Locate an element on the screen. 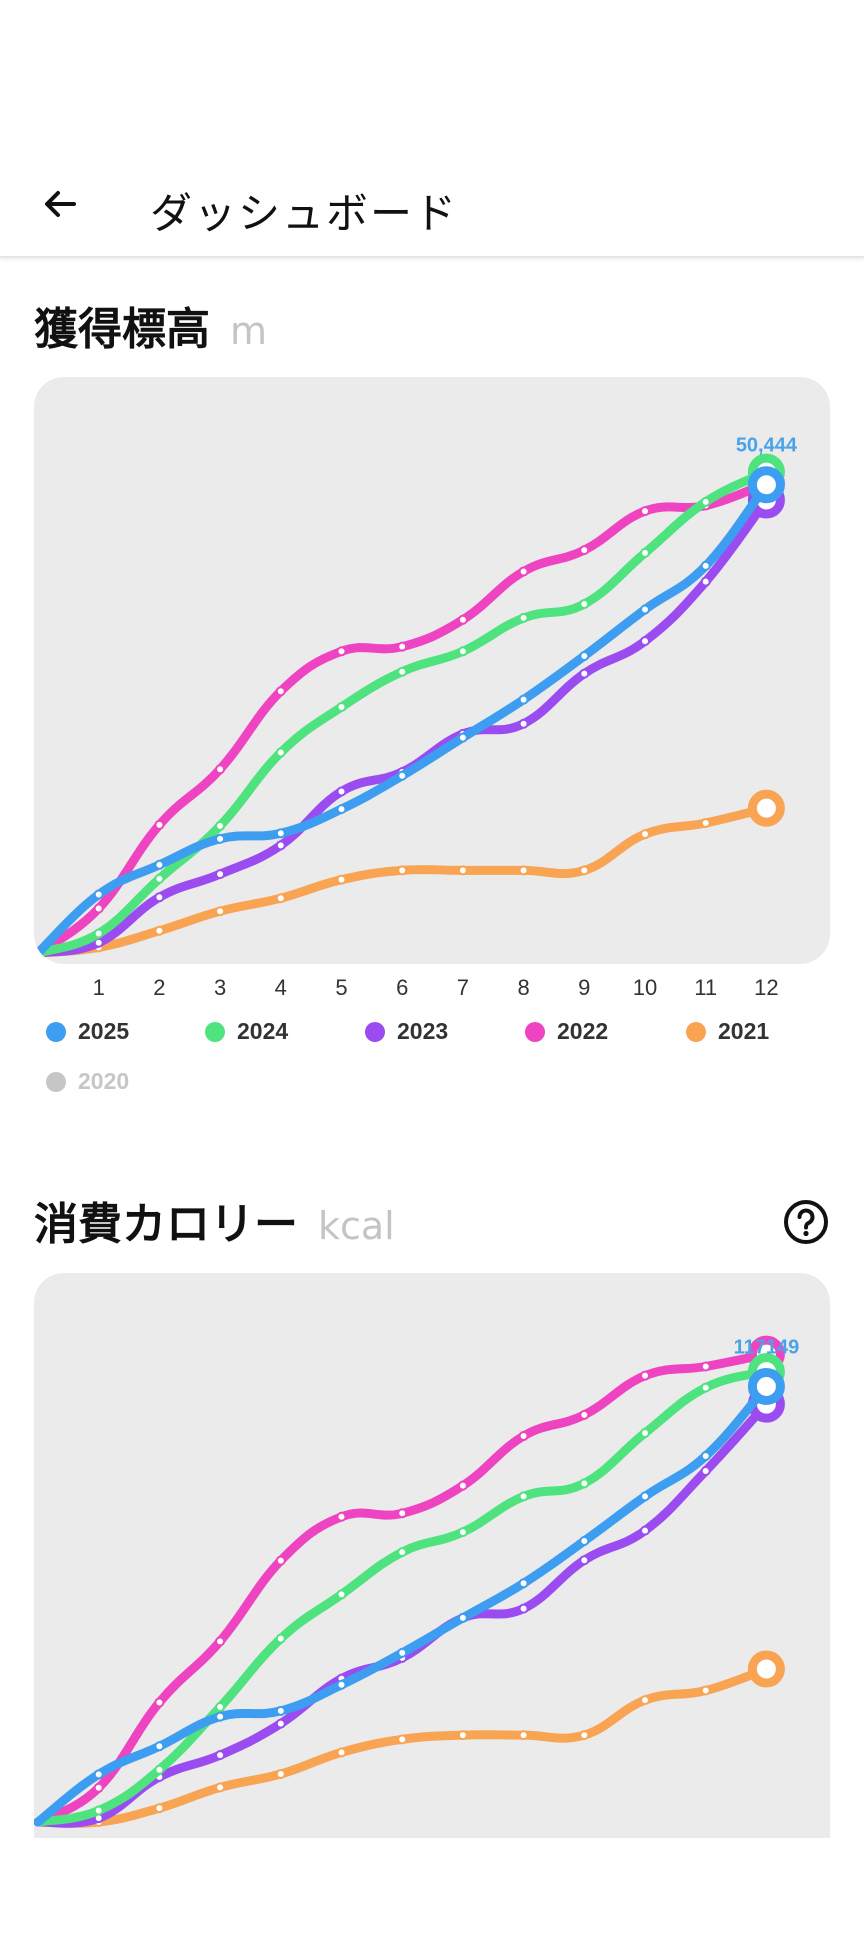  legend-item-2024: 2024 is located at coordinates (246, 1031).